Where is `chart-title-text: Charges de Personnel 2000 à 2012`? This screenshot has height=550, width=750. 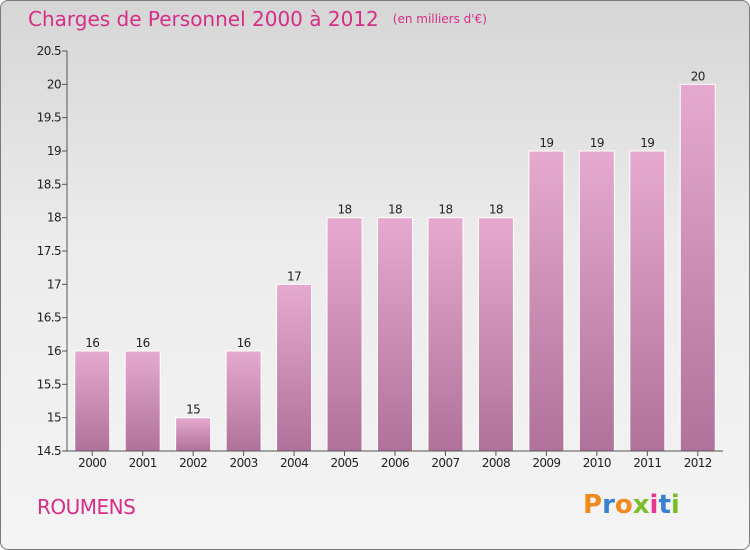 chart-title-text: Charges de Personnel 2000 à 2012 is located at coordinates (203, 19).